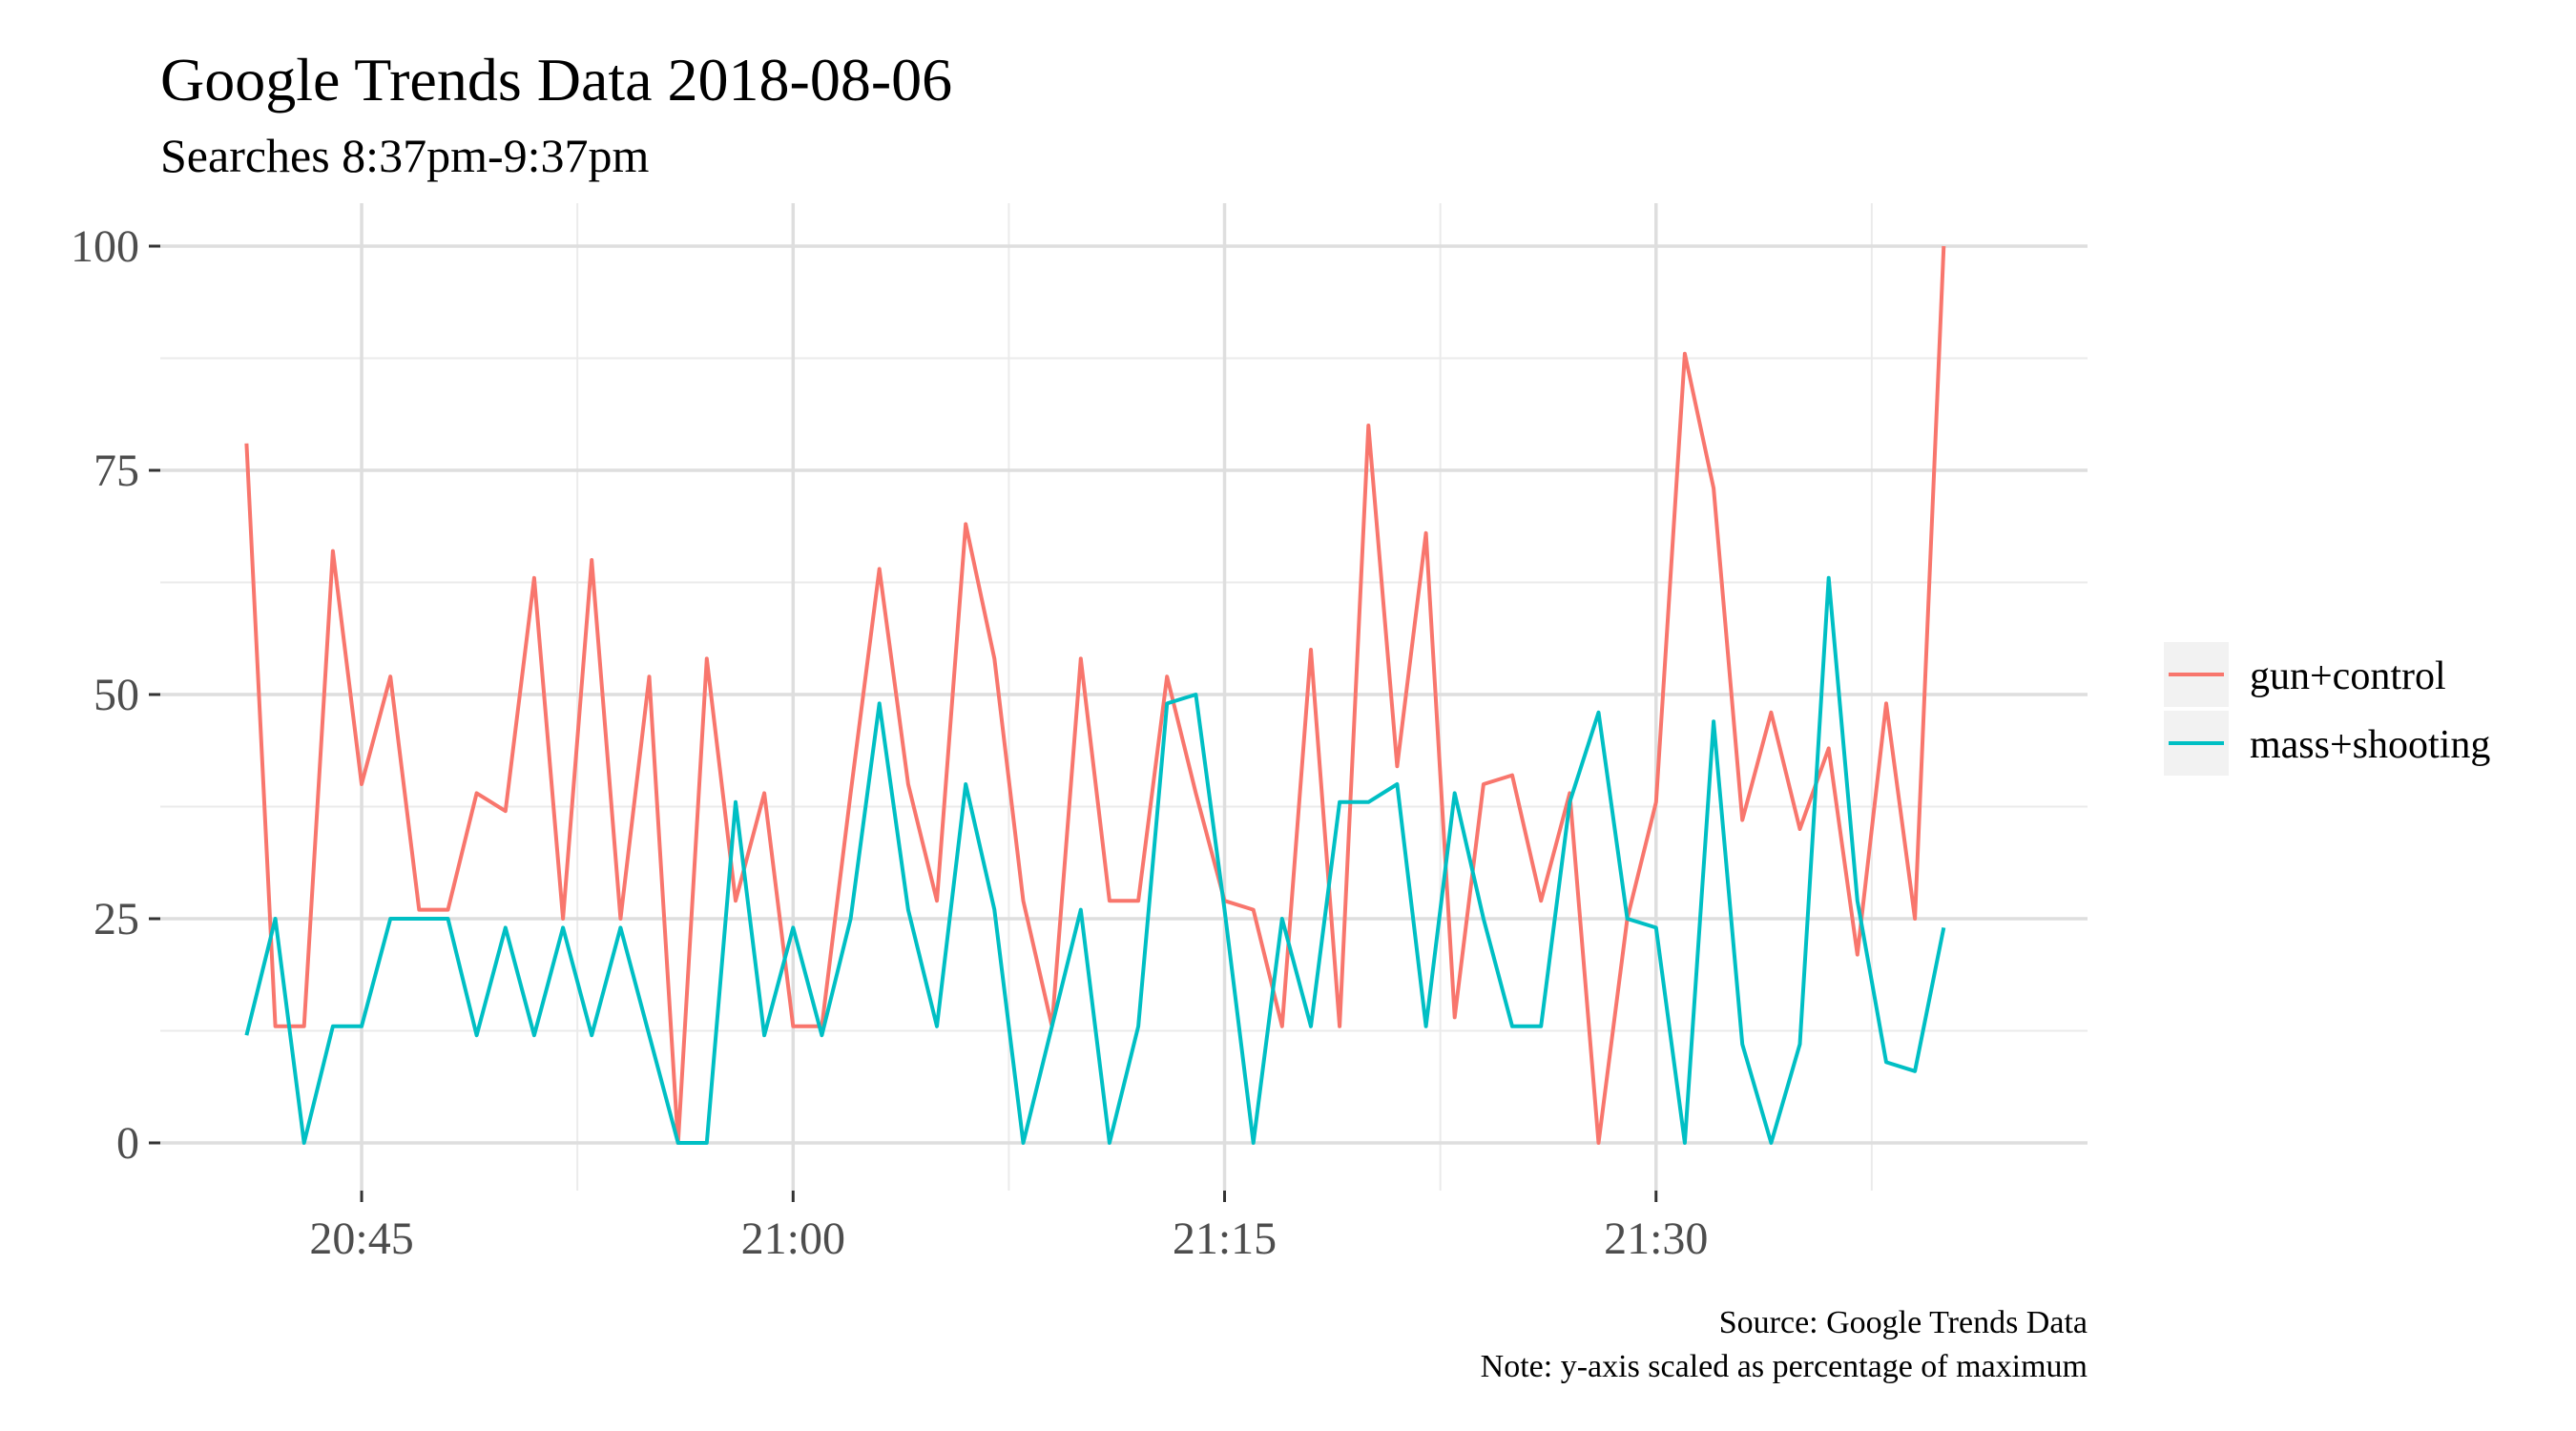 This screenshot has width=2576, height=1431. What do you see at coordinates (2370, 745) in the screenshot?
I see `legend-label-mass-shooting: mass+shooting` at bounding box center [2370, 745].